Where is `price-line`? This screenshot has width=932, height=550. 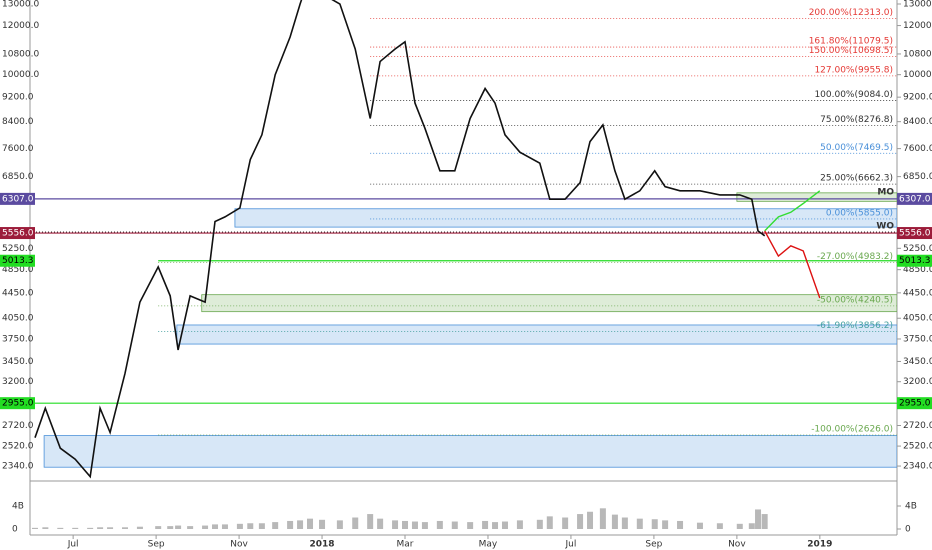
price-line is located at coordinates (792, 264).